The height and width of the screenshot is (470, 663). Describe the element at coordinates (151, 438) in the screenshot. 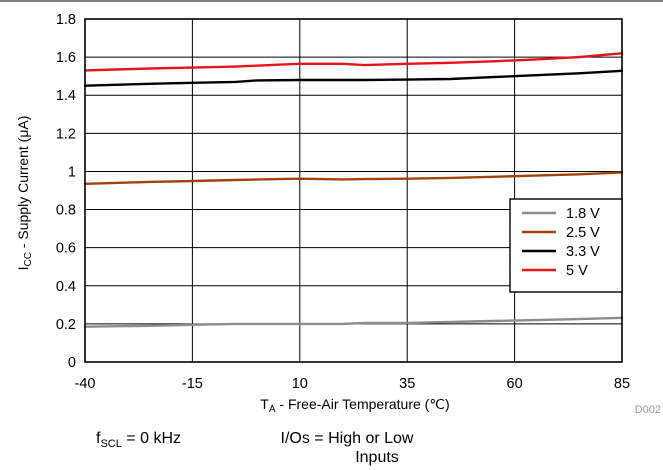

I see `fscl-rest: = 0 kHz` at that location.